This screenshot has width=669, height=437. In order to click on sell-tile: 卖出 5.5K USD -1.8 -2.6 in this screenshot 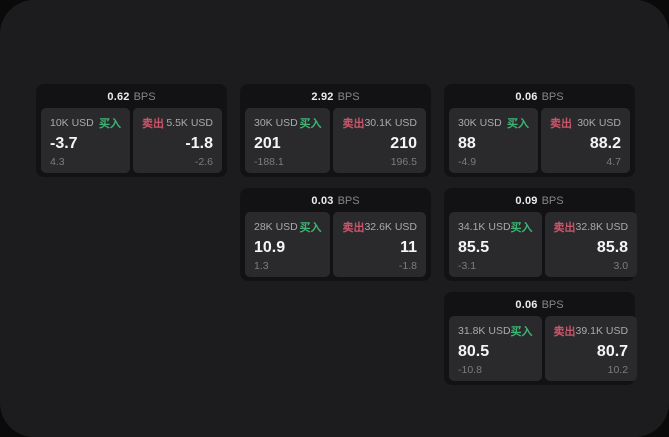, I will do `click(177, 140)`.